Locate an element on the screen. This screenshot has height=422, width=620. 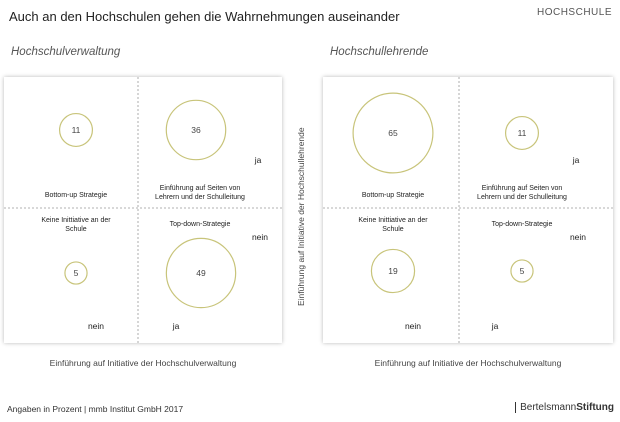
bubble-value-2: 19 is located at coordinates (393, 271).